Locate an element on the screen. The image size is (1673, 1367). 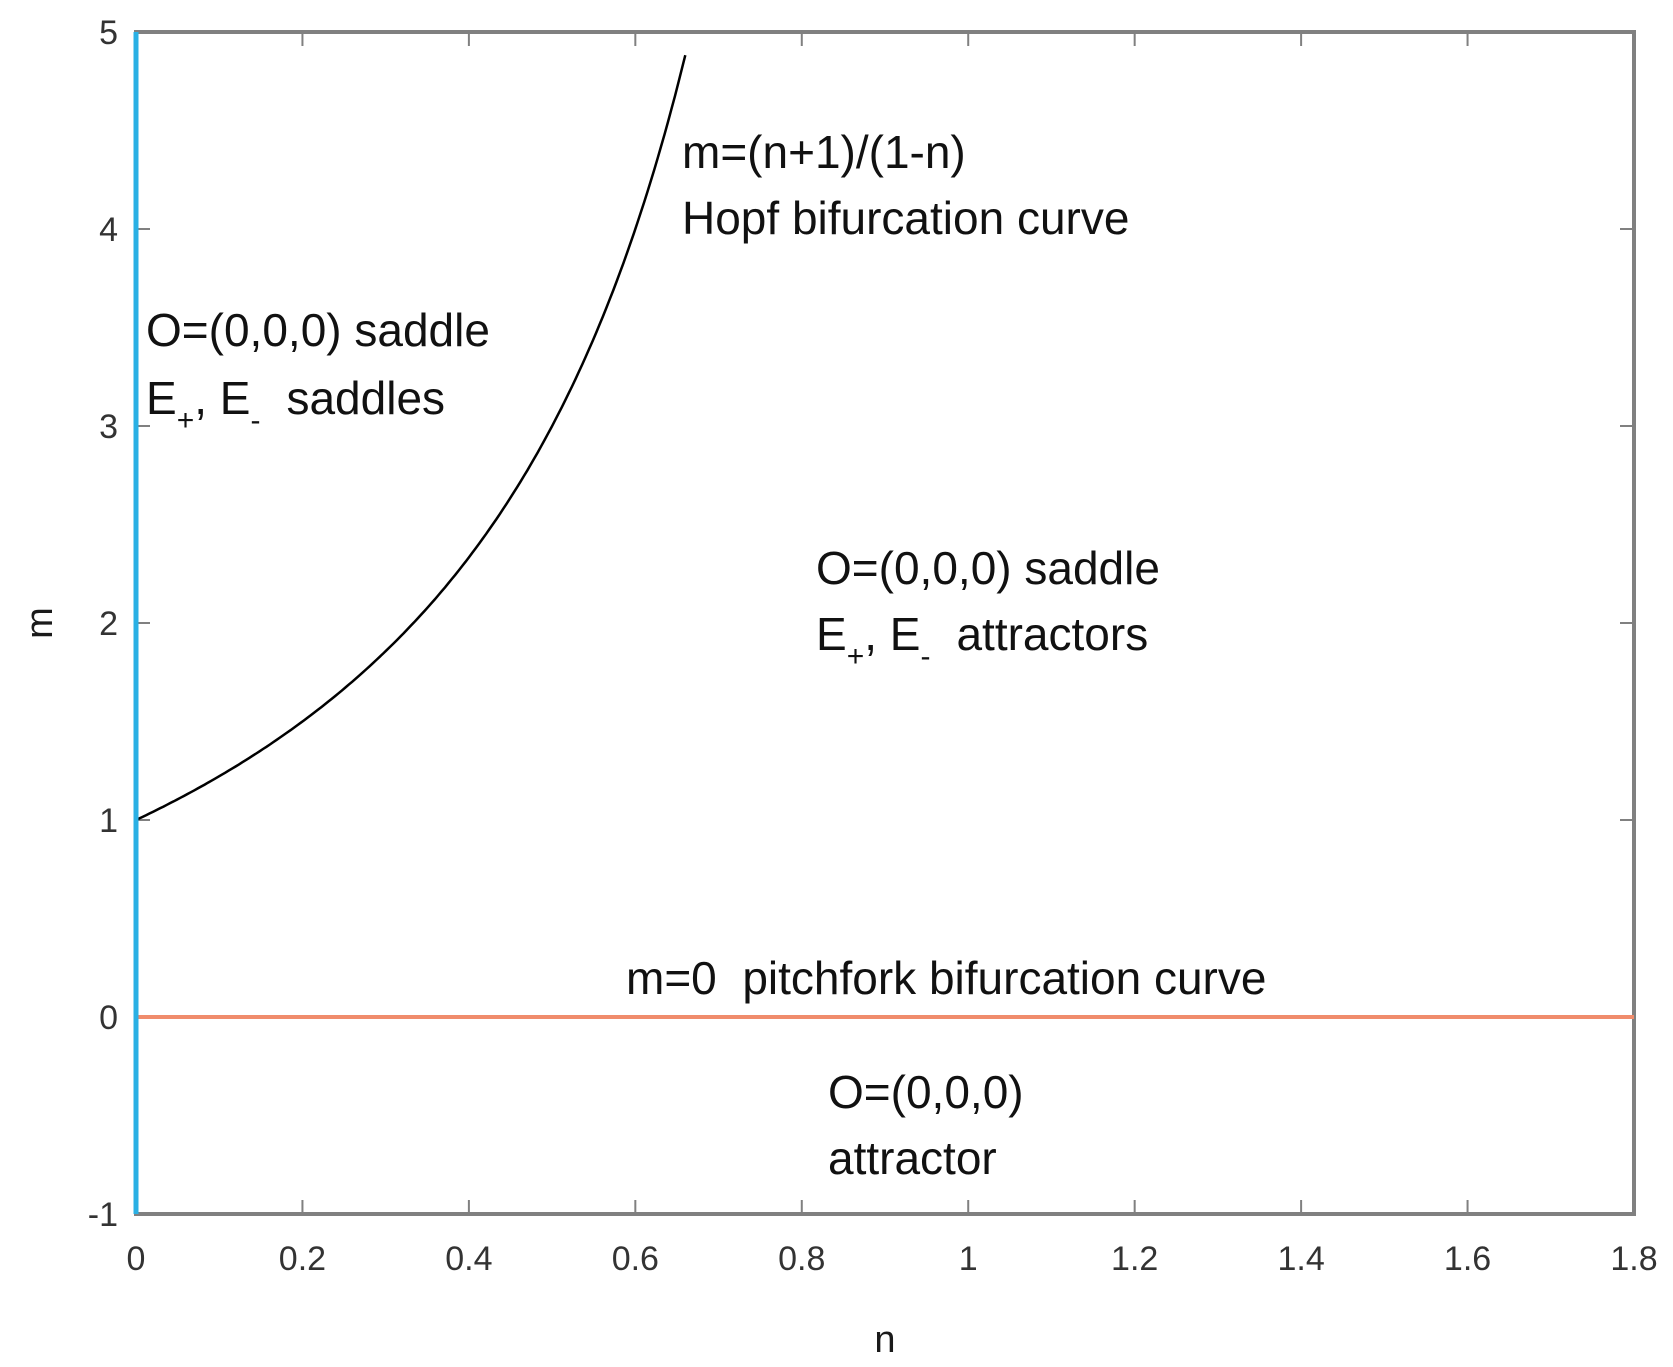
x-tick-label: 0.8 is located at coordinates (801, 1259).